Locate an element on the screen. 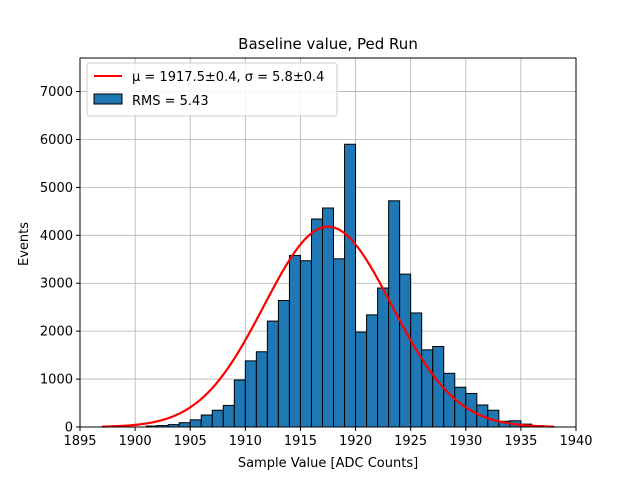  y-tick-label: 3000 is located at coordinates (56, 284).